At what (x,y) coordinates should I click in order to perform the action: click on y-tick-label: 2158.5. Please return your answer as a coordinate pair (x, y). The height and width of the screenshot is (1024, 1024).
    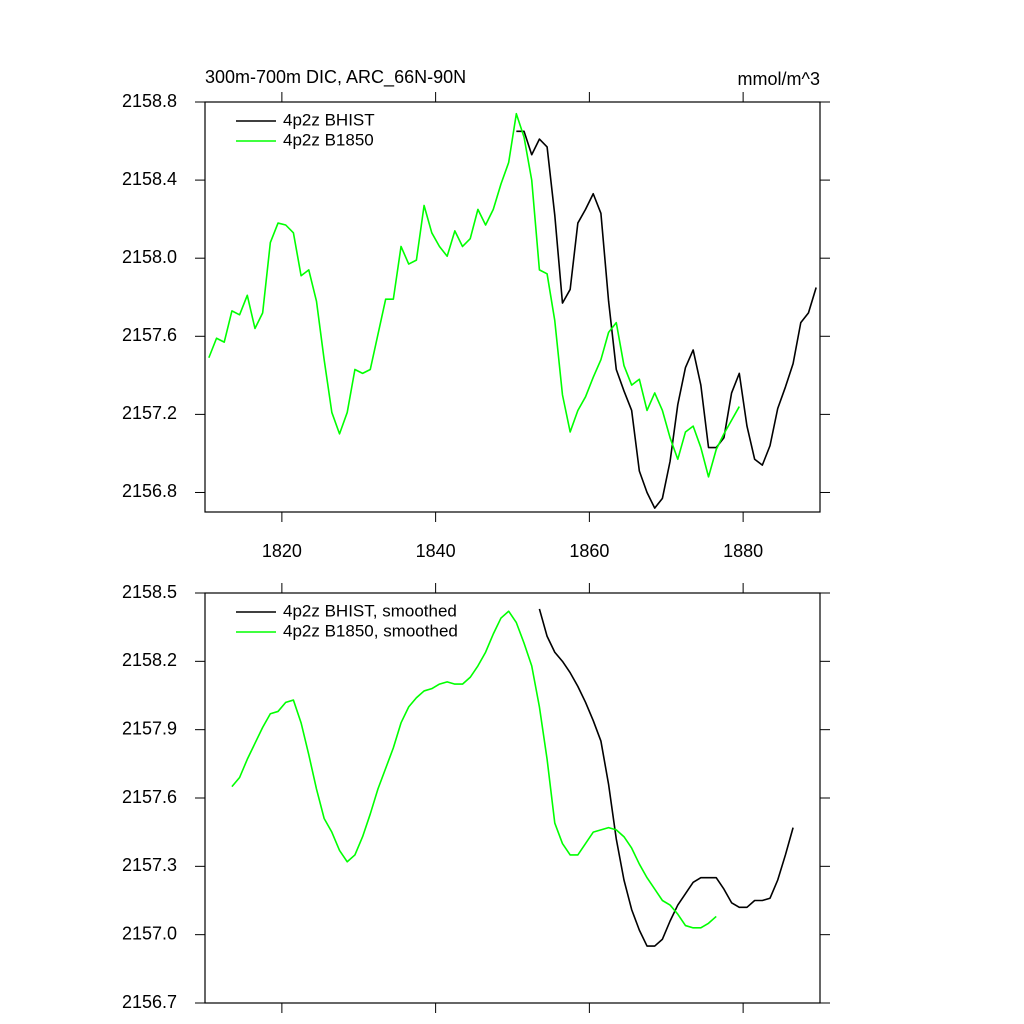
    Looking at the image, I should click on (149, 592).